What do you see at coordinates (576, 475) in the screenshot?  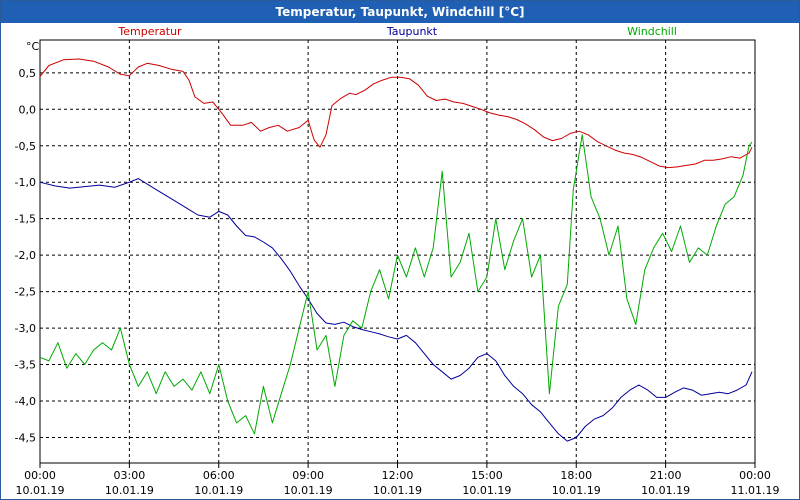 I see `x-tick-time: 18:00` at bounding box center [576, 475].